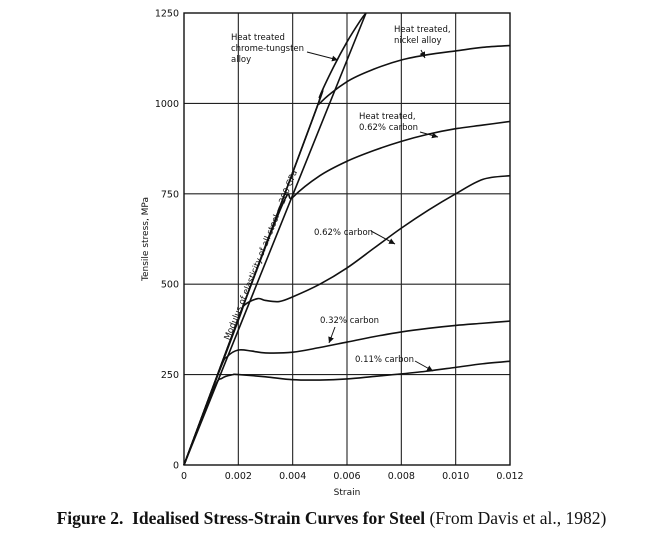 The image size is (663, 534). What do you see at coordinates (267, 49) in the screenshot?
I see `curve-label-ct: Heat treated chrome-tungsten alloy` at bounding box center [267, 49].